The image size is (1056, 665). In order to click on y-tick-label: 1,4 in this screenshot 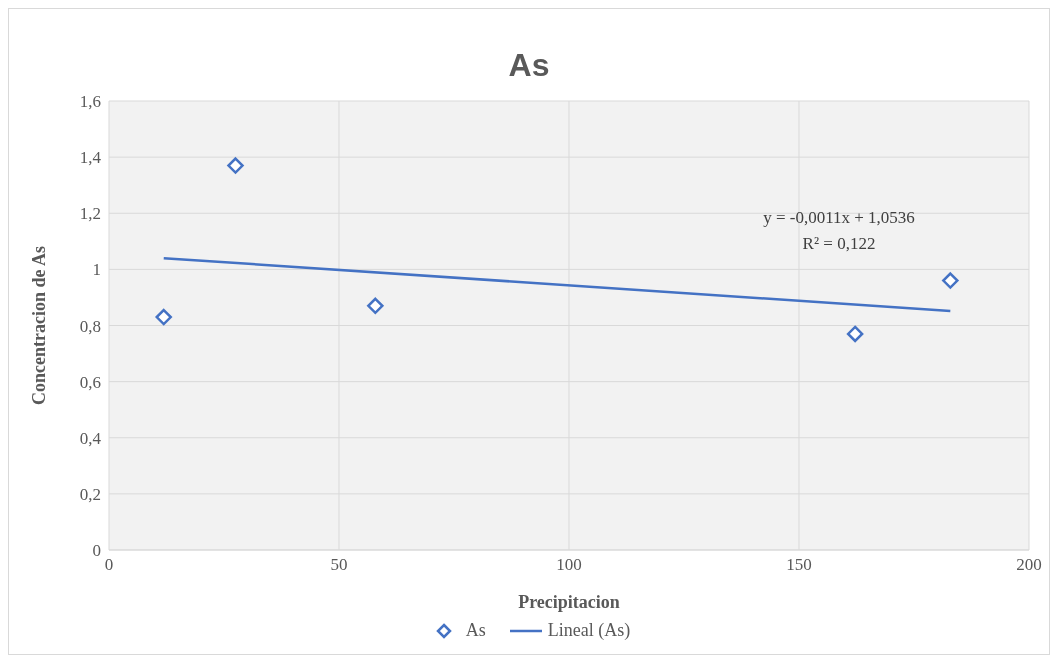, I will do `click(90, 158)`.